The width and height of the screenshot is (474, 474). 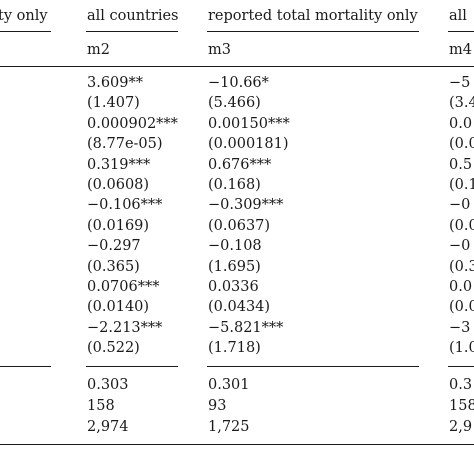 What do you see at coordinates (25, 367) in the screenshot?
I see `stats-rule-col1` at bounding box center [25, 367].